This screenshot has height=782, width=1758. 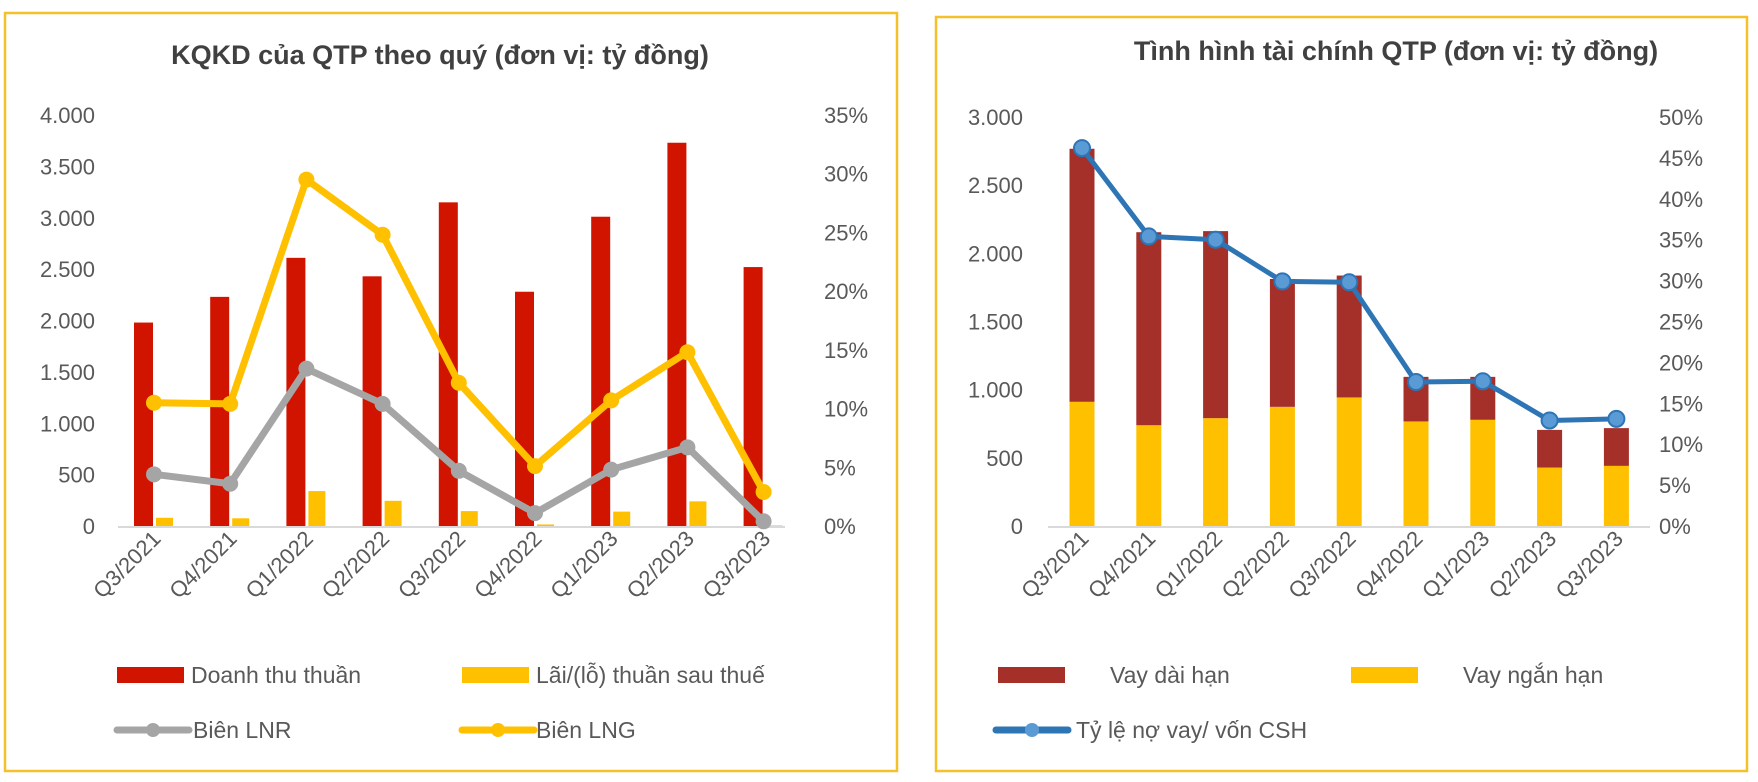 What do you see at coordinates (995, 322) in the screenshot?
I see `left-axis-tick-label: 1.500` at bounding box center [995, 322].